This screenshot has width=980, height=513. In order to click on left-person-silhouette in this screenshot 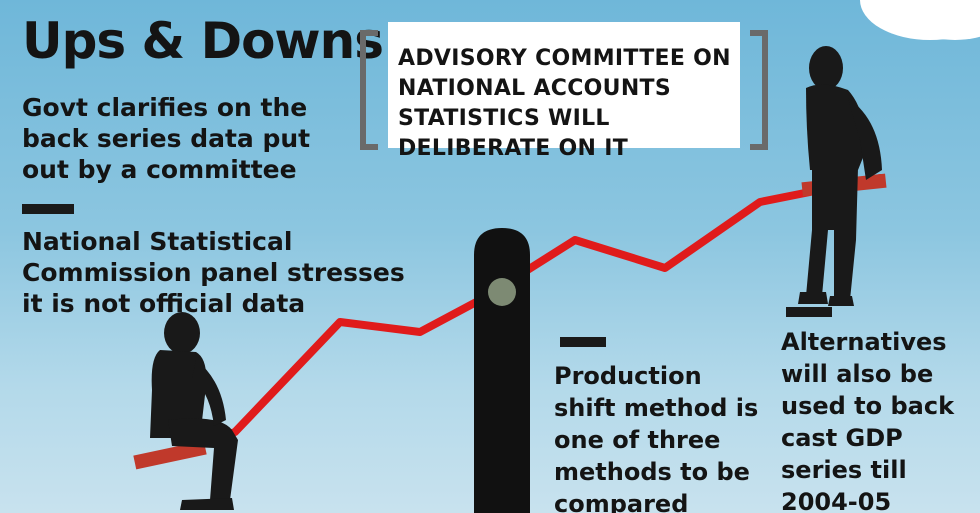, I will do `click(194, 411)`.